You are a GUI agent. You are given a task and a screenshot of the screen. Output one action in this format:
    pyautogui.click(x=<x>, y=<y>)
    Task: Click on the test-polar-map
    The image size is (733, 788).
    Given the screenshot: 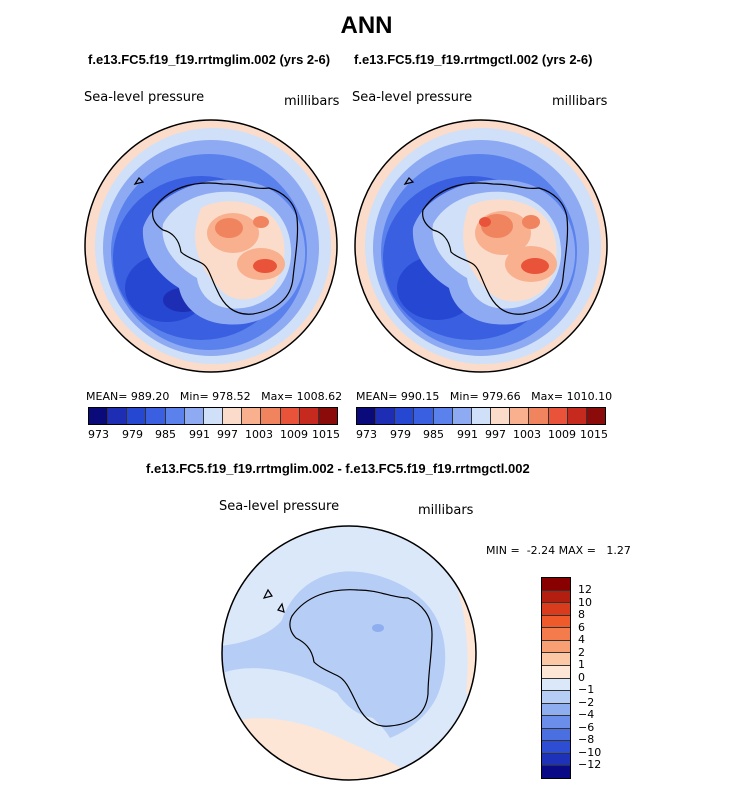 What is the action you would take?
    pyautogui.click(x=481, y=246)
    